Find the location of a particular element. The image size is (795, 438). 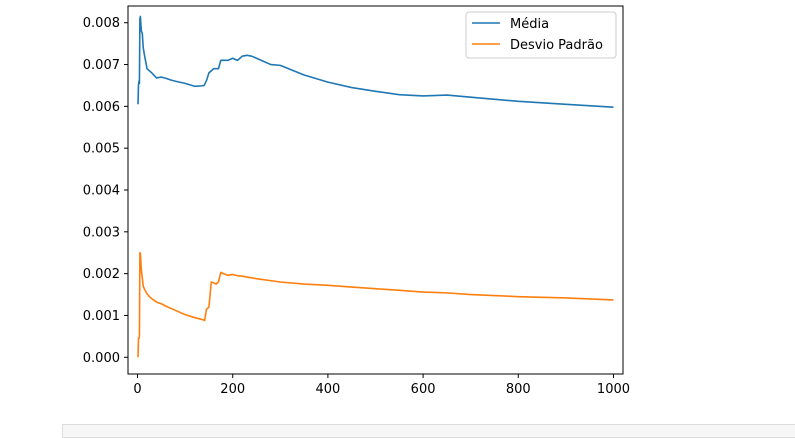

legend: Média Desvio Padrão is located at coordinates (541, 35).